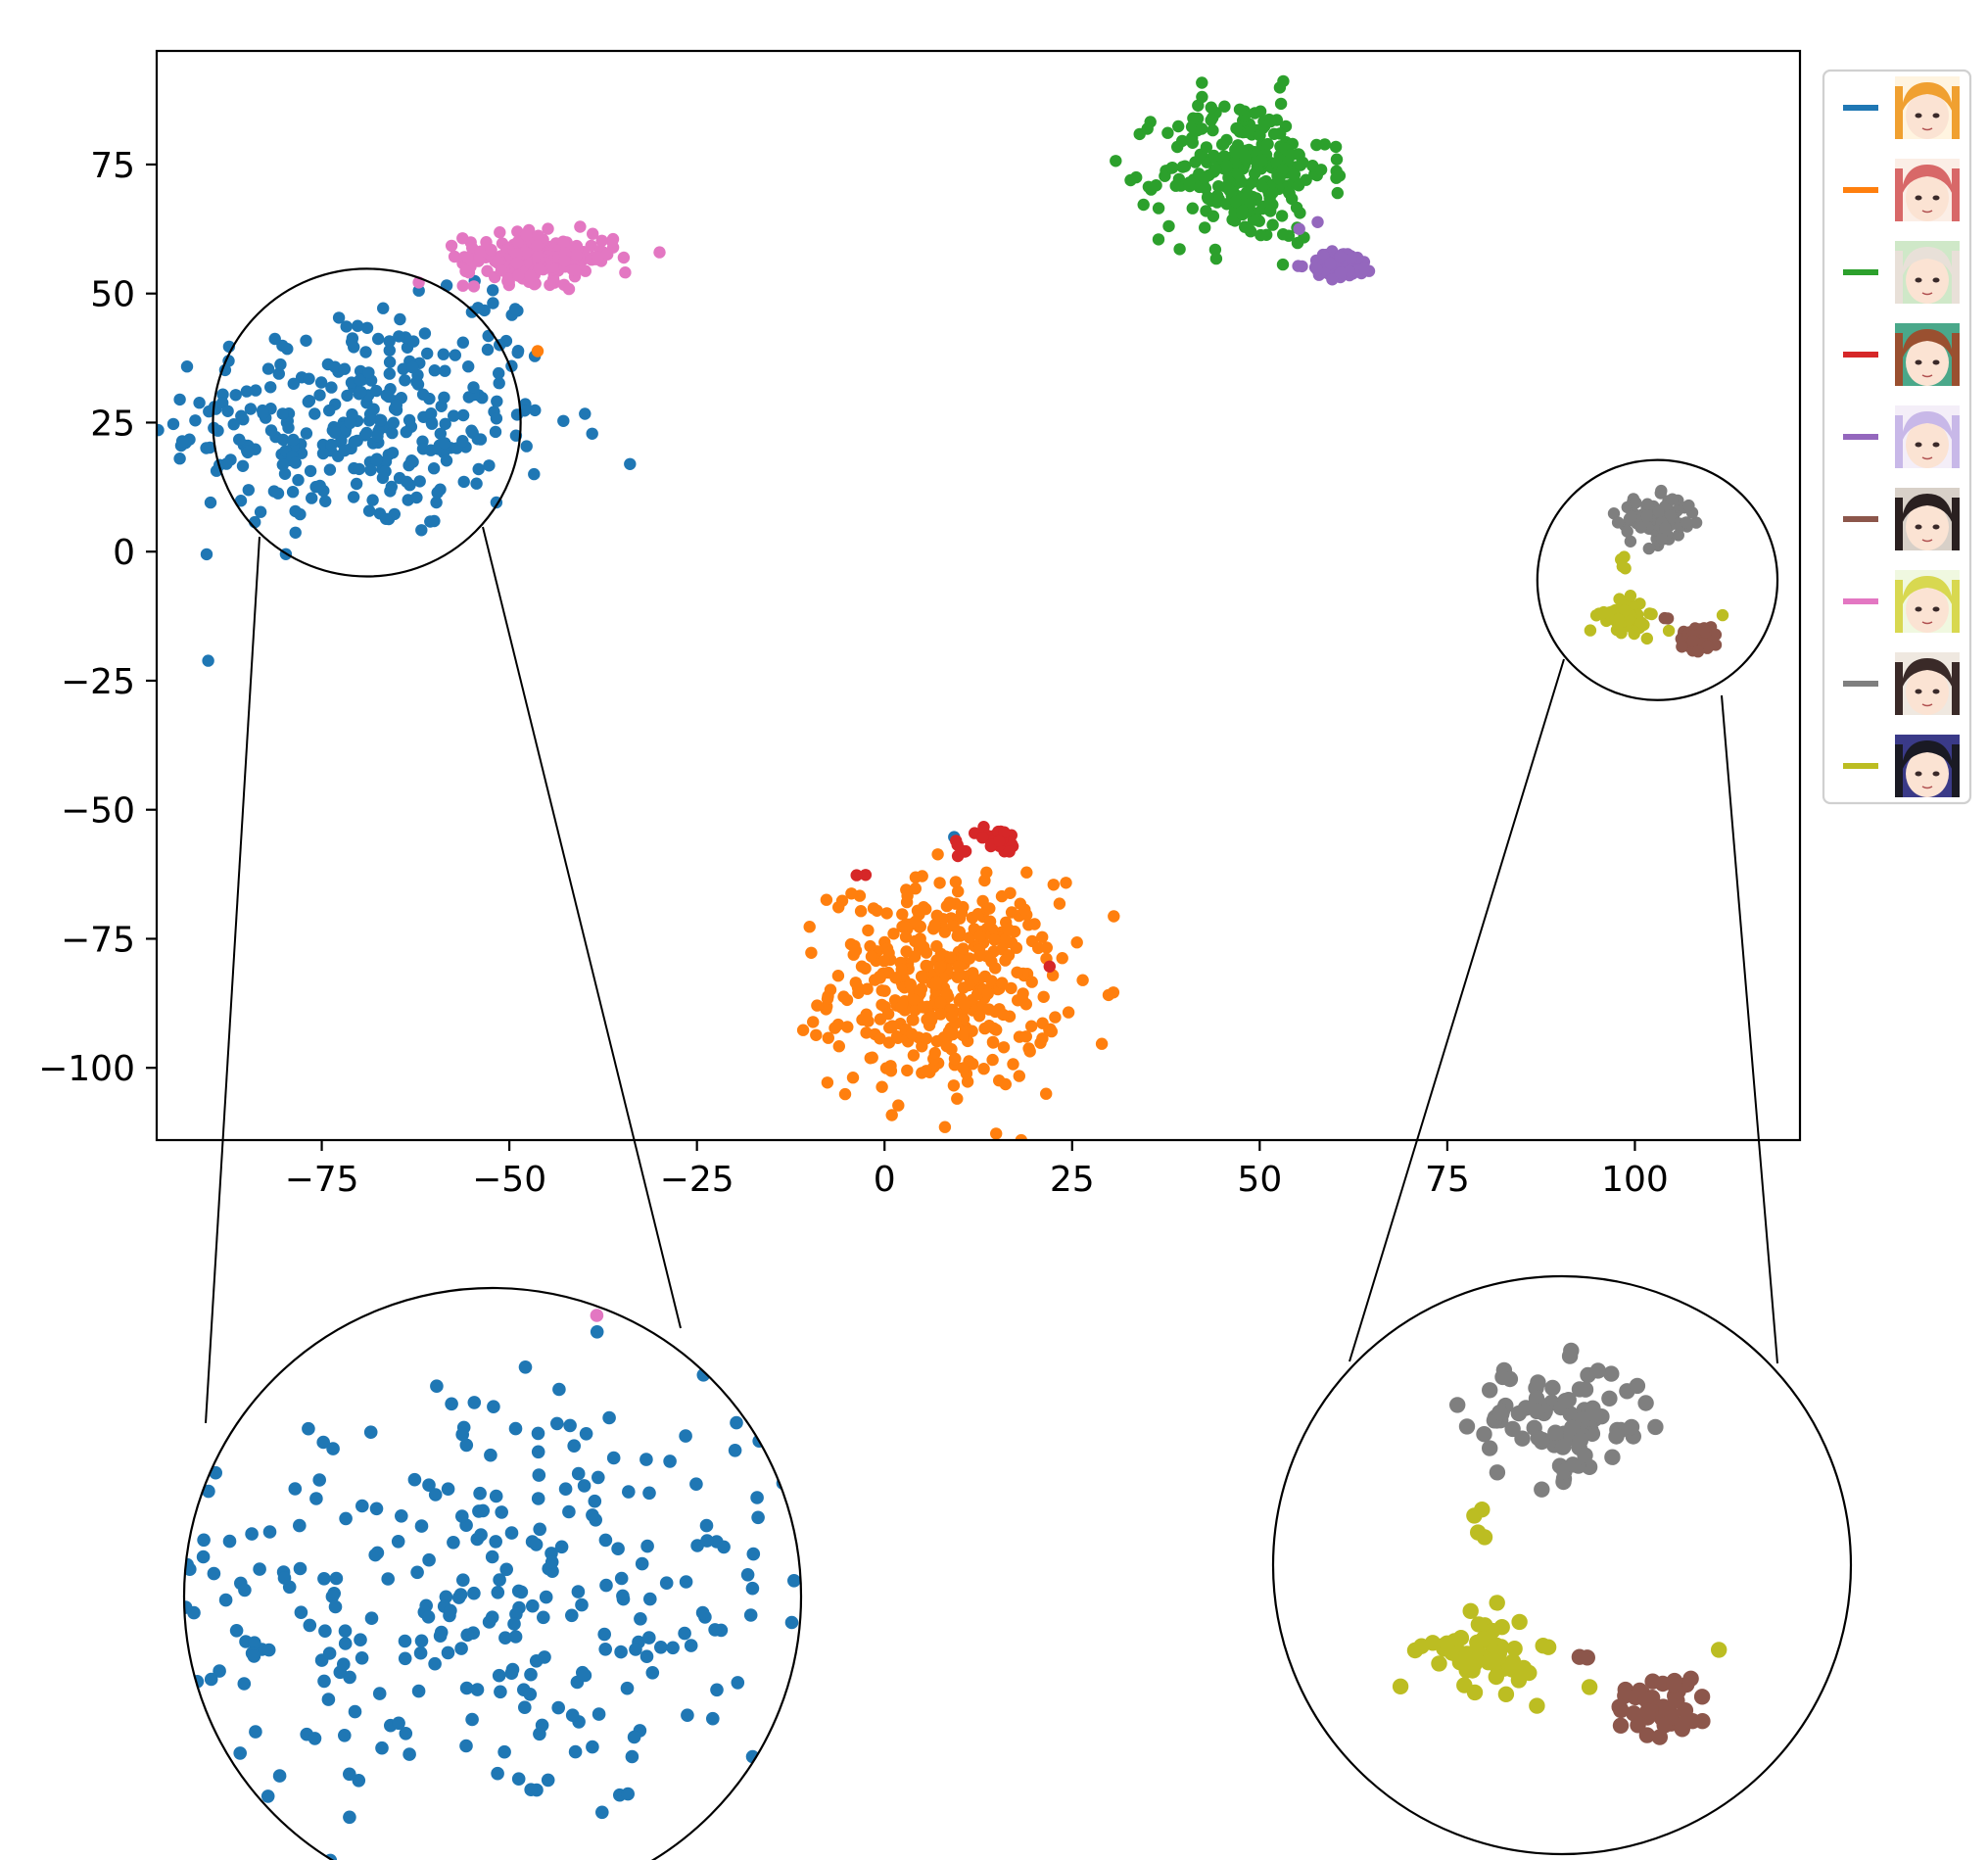 Image resolution: width=1988 pixels, height=1860 pixels. Describe the element at coordinates (1562, 1565) in the screenshot. I see `zoom-inset-circle` at that location.